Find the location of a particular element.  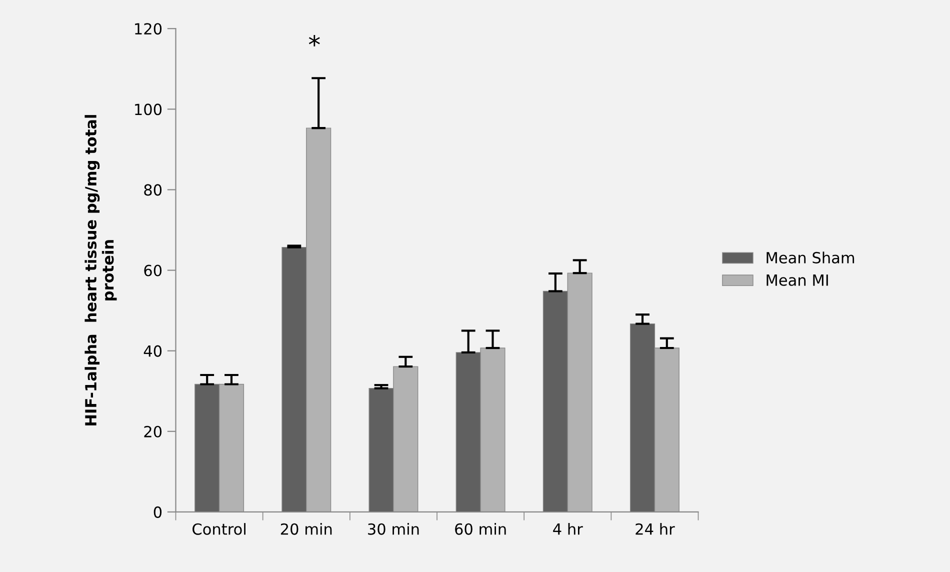

legend-label: Mean Sham is located at coordinates (810, 258).